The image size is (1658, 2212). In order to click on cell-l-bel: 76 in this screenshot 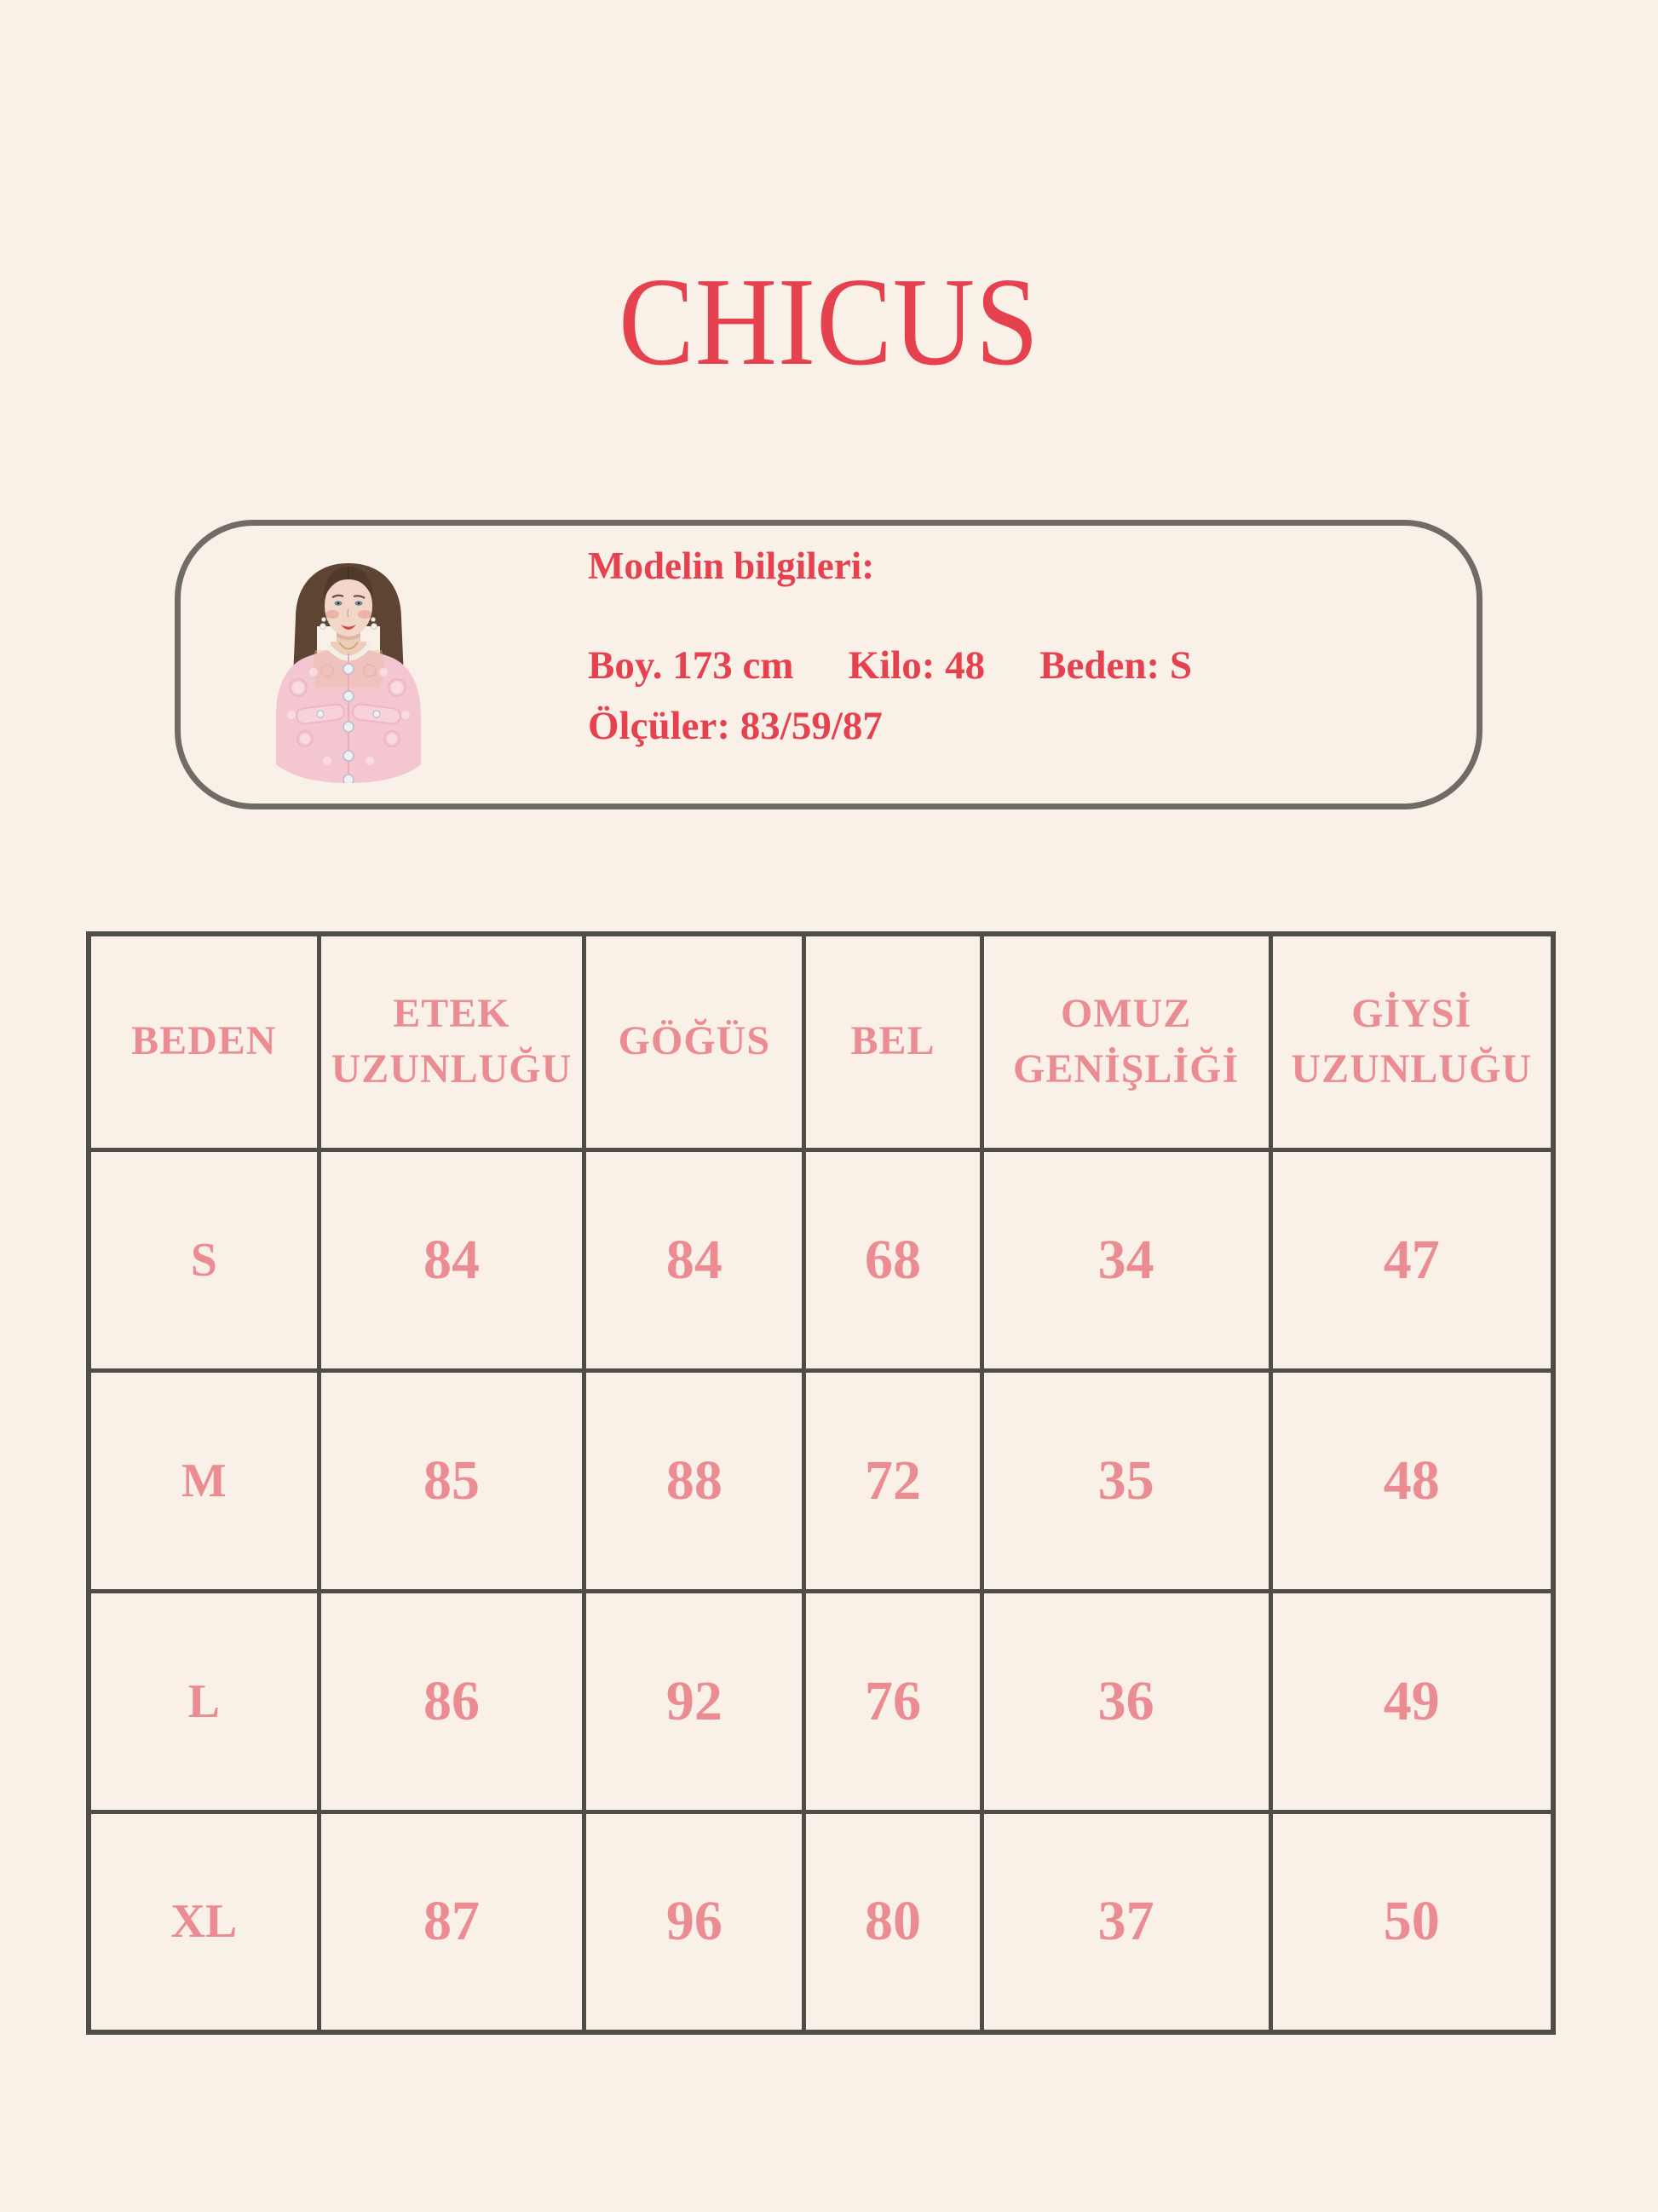, I will do `click(893, 1701)`.